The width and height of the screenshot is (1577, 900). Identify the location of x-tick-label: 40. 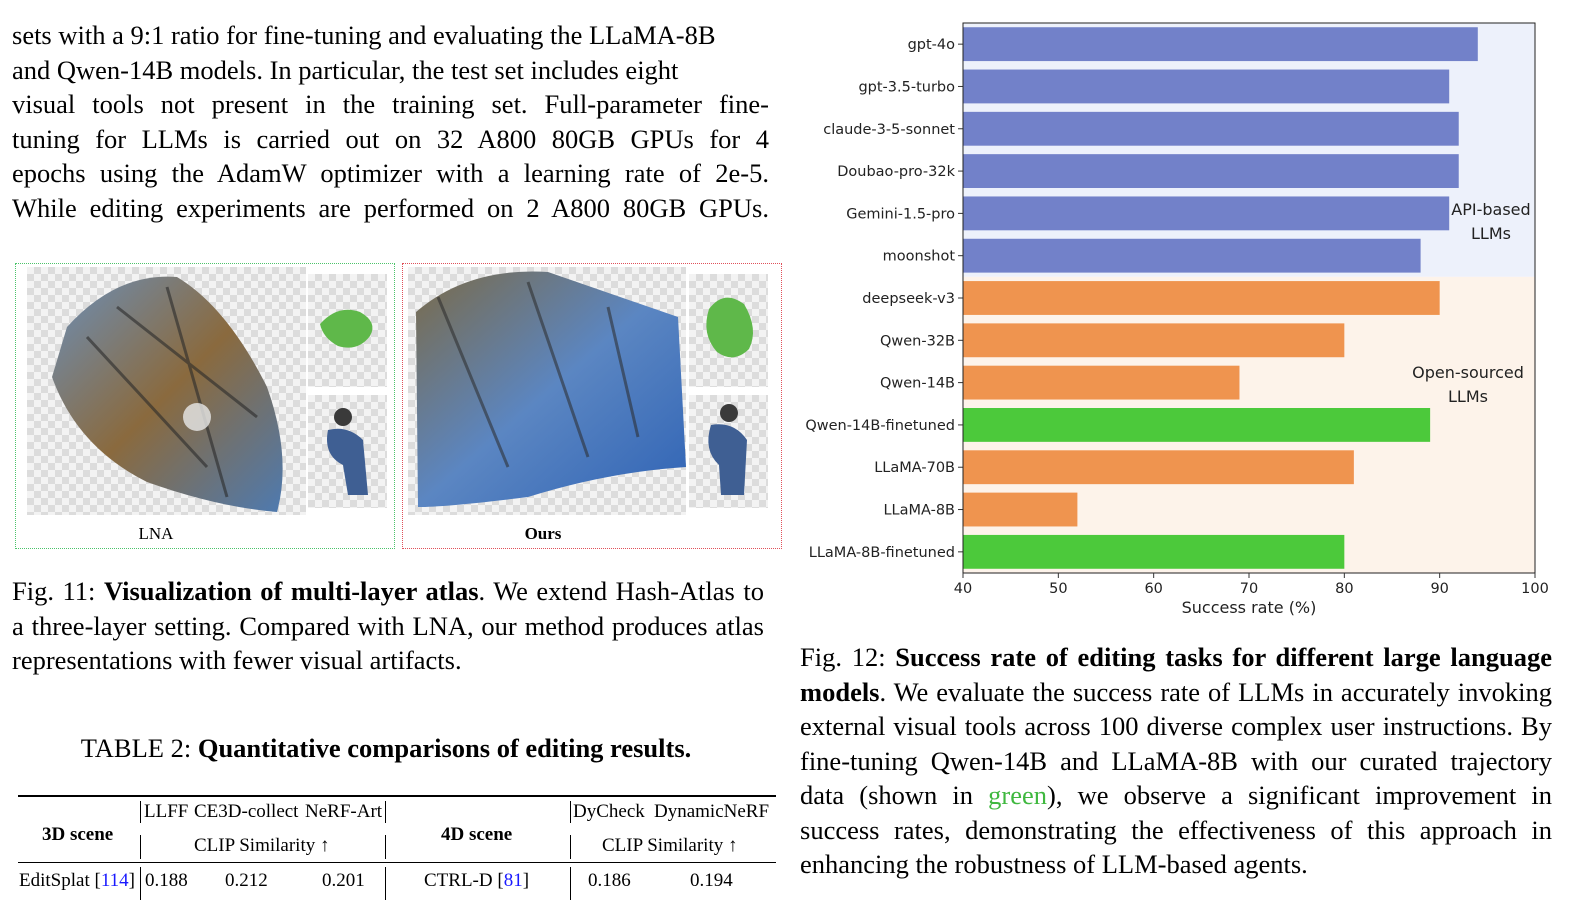
(963, 589).